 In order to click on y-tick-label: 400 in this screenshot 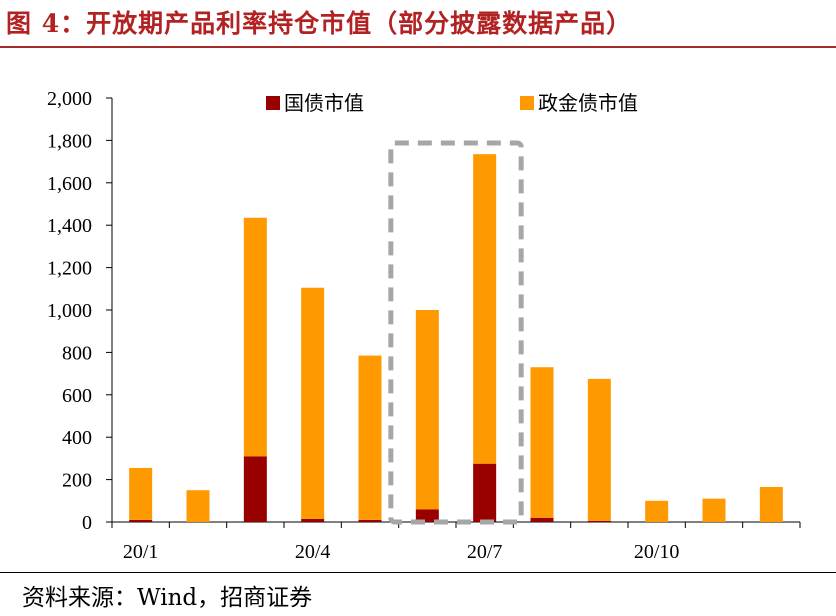, I will do `click(77, 438)`.